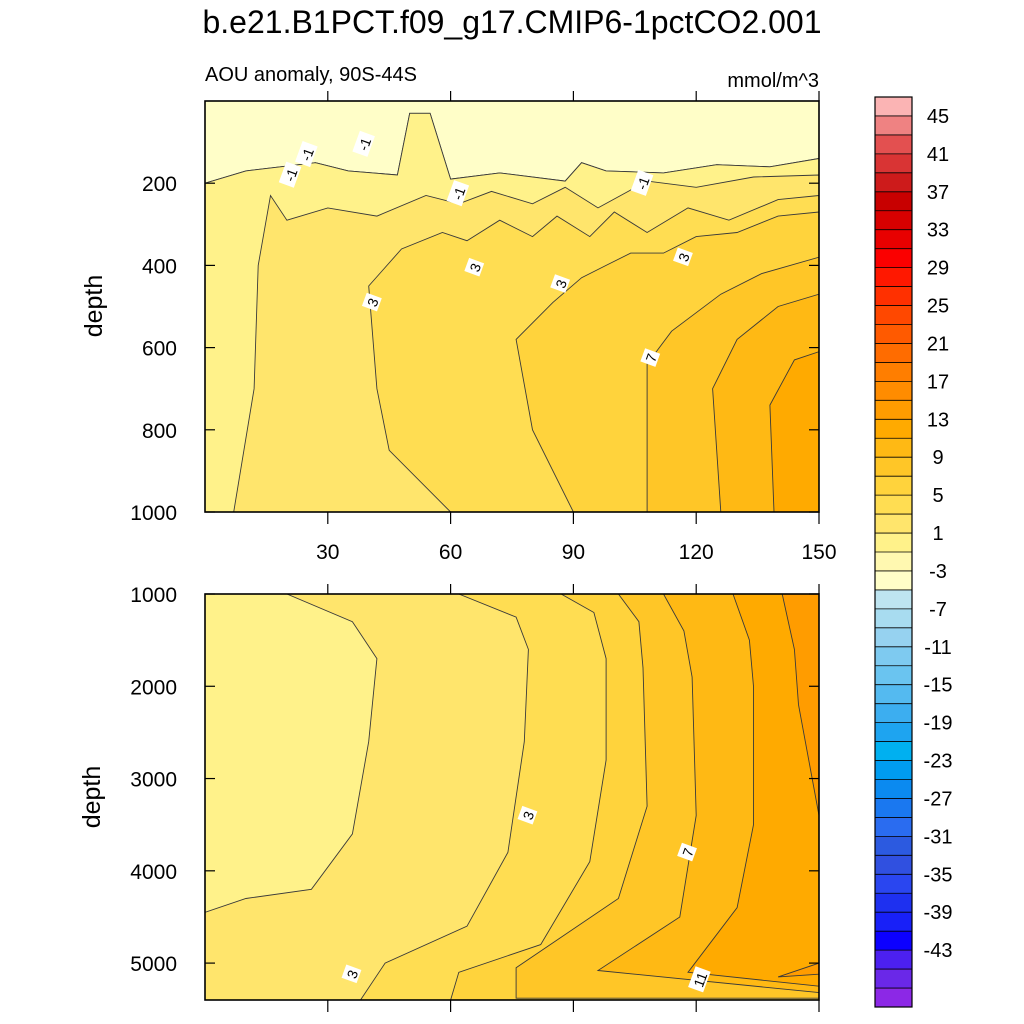 Image resolution: width=1024 pixels, height=1024 pixels. I want to click on colorbar-label: -15, so click(938, 686).